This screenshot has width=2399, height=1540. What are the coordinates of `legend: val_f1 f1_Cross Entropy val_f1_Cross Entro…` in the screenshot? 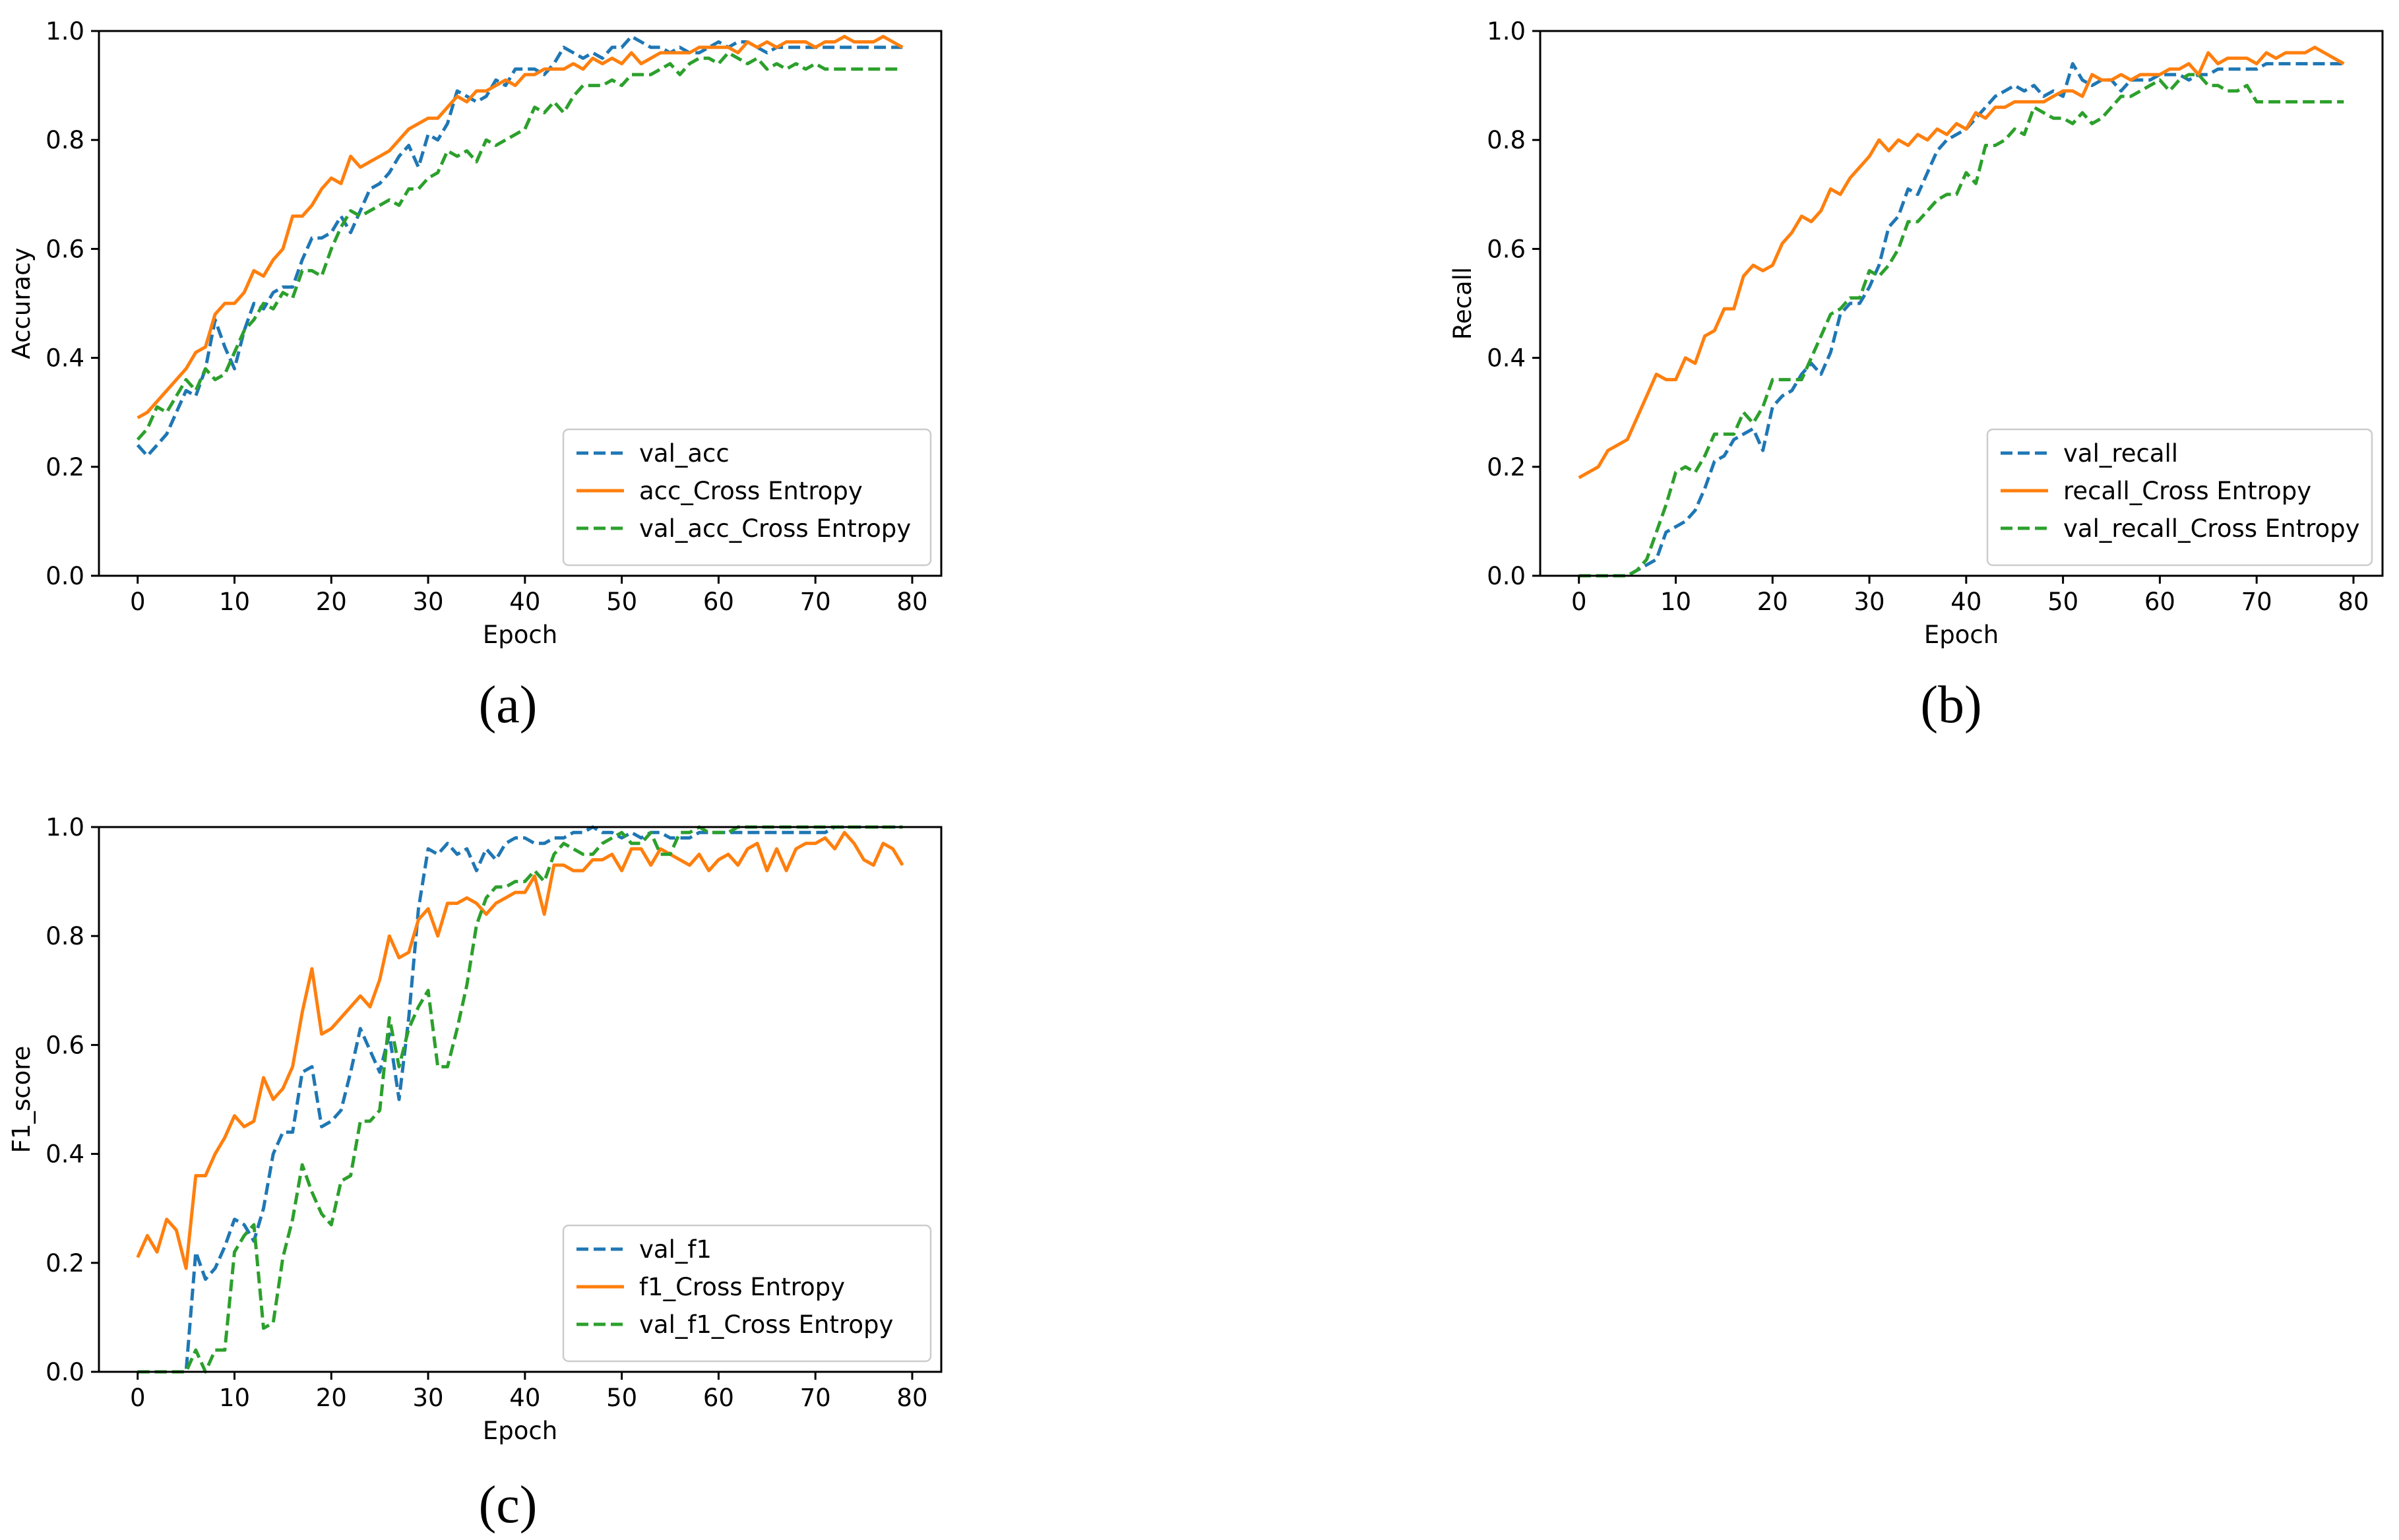 It's located at (747, 1293).